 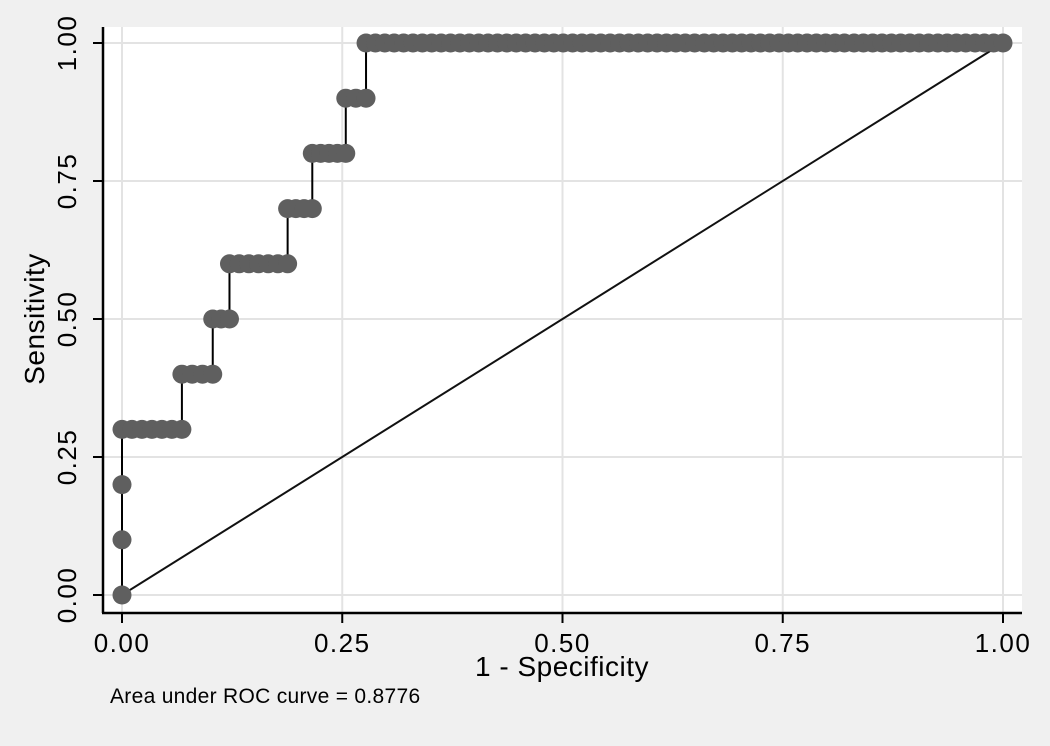 I want to click on y-tick-label: 0.50, so click(x=67, y=319).